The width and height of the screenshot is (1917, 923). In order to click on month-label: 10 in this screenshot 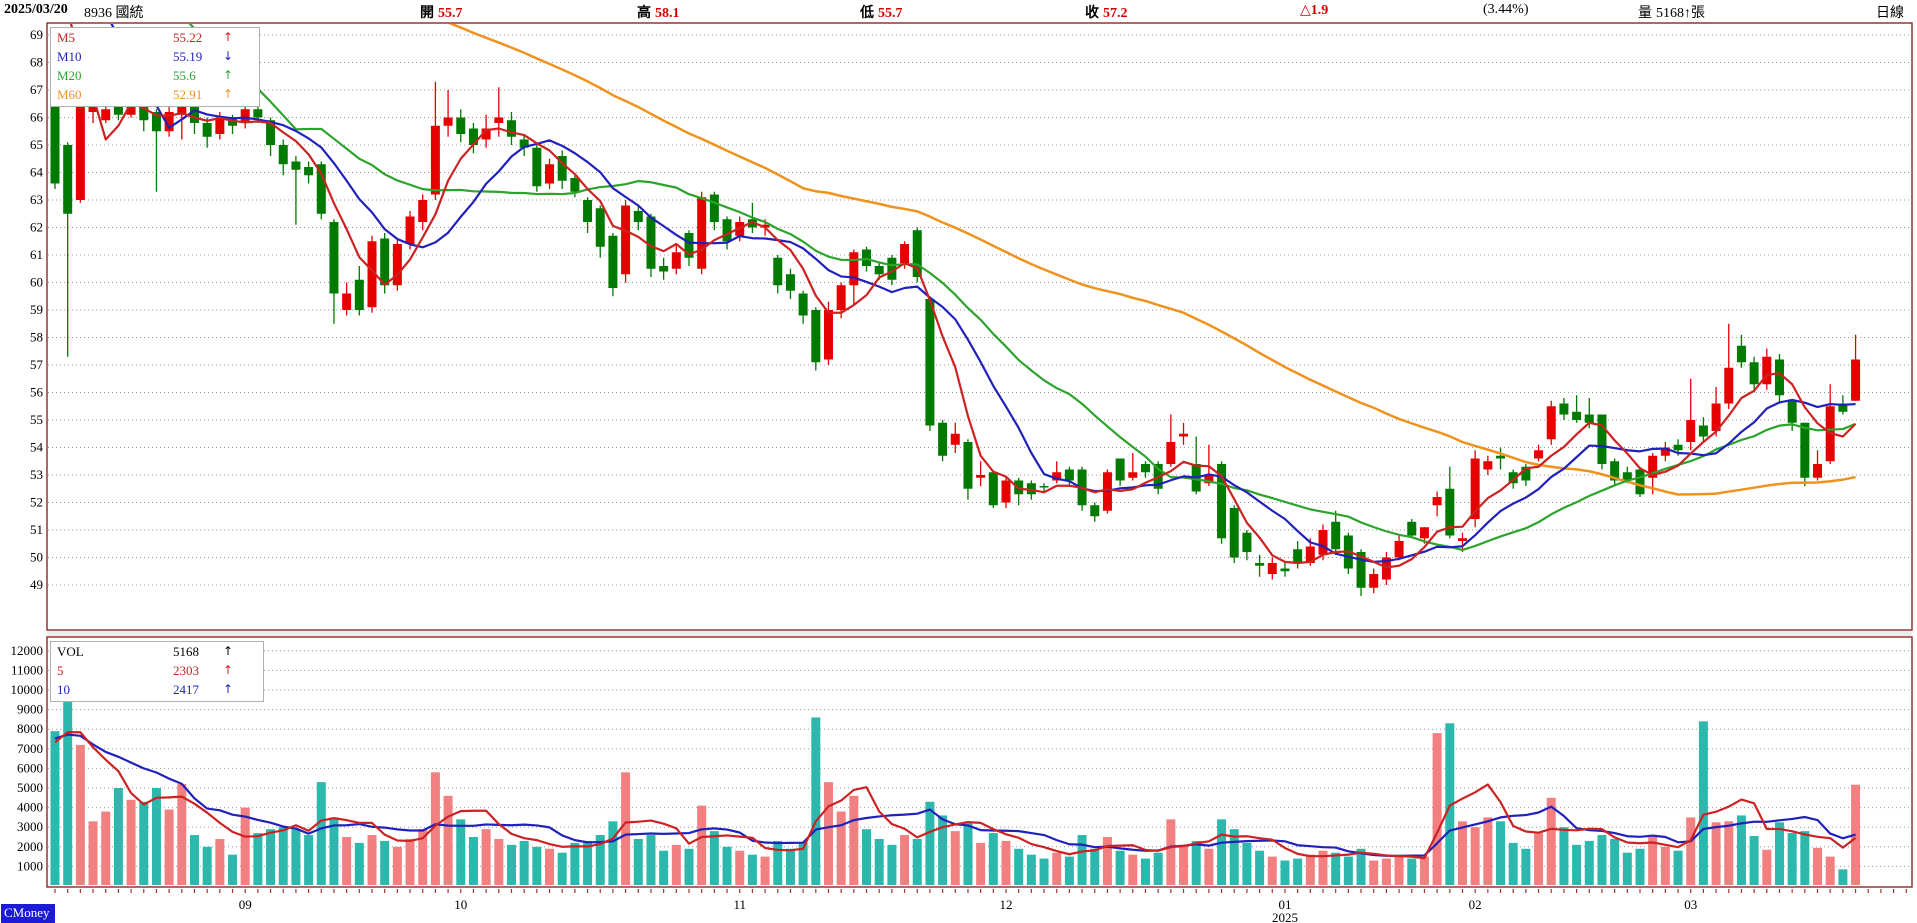, I will do `click(460, 904)`.